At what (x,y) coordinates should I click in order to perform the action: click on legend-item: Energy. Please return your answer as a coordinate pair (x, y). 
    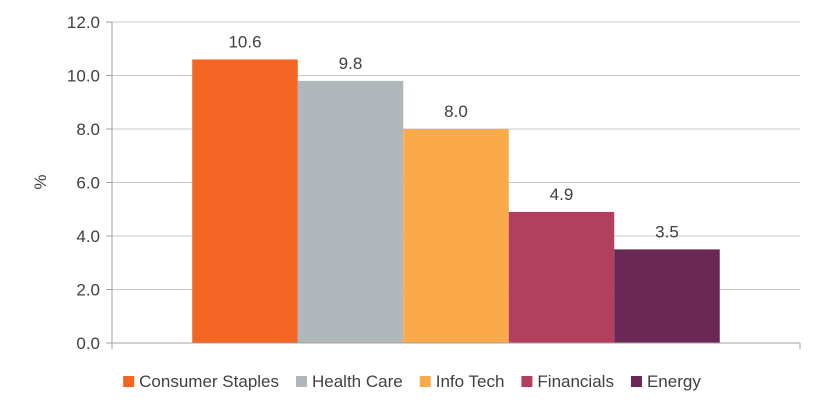
    Looking at the image, I should click on (665, 381).